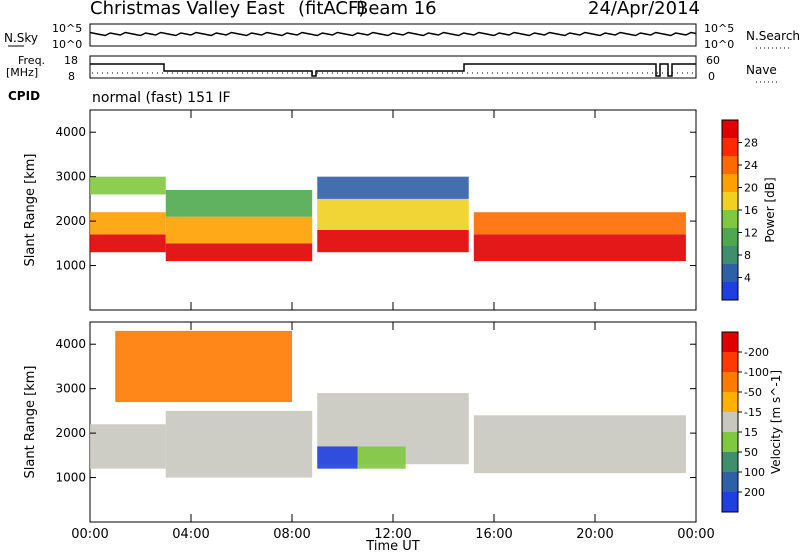 This screenshot has width=800, height=554. What do you see at coordinates (31, 60) in the screenshot?
I see `freq-label: Freq.` at bounding box center [31, 60].